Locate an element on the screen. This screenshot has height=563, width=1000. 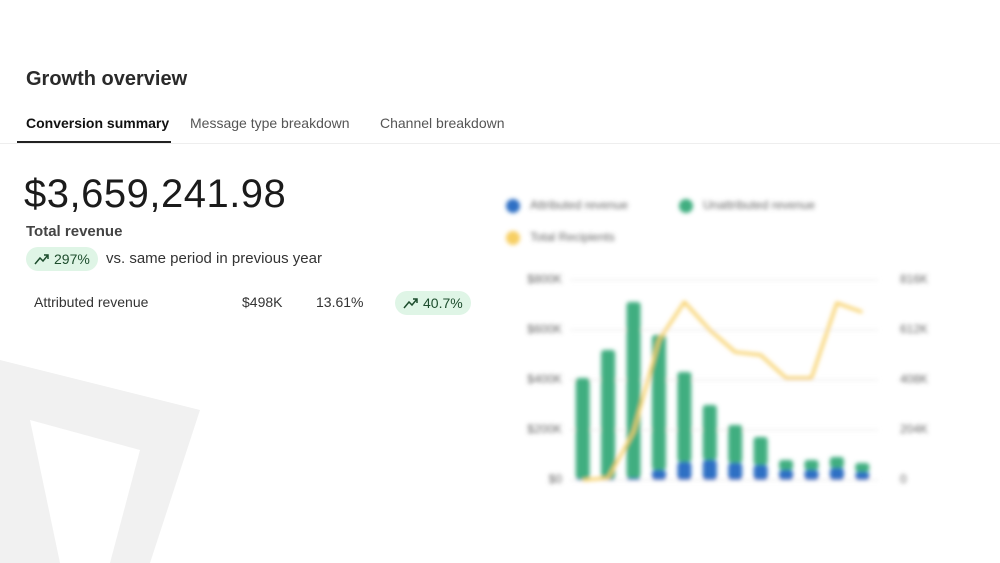
y2-tick-label: 816K is located at coordinates (914, 279).